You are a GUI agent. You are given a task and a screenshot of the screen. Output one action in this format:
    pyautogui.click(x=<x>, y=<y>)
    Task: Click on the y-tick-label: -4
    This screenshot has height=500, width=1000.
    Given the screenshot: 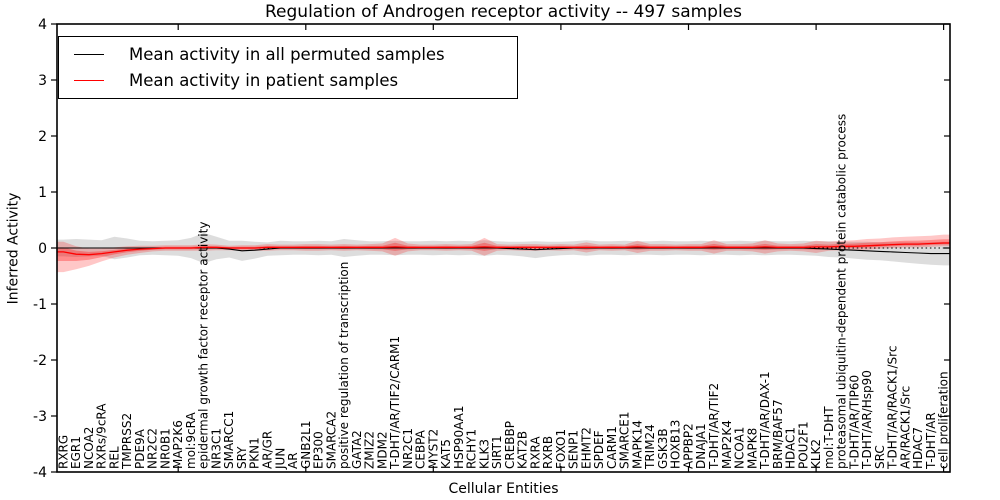 What is the action you would take?
    pyautogui.click(x=40, y=473)
    